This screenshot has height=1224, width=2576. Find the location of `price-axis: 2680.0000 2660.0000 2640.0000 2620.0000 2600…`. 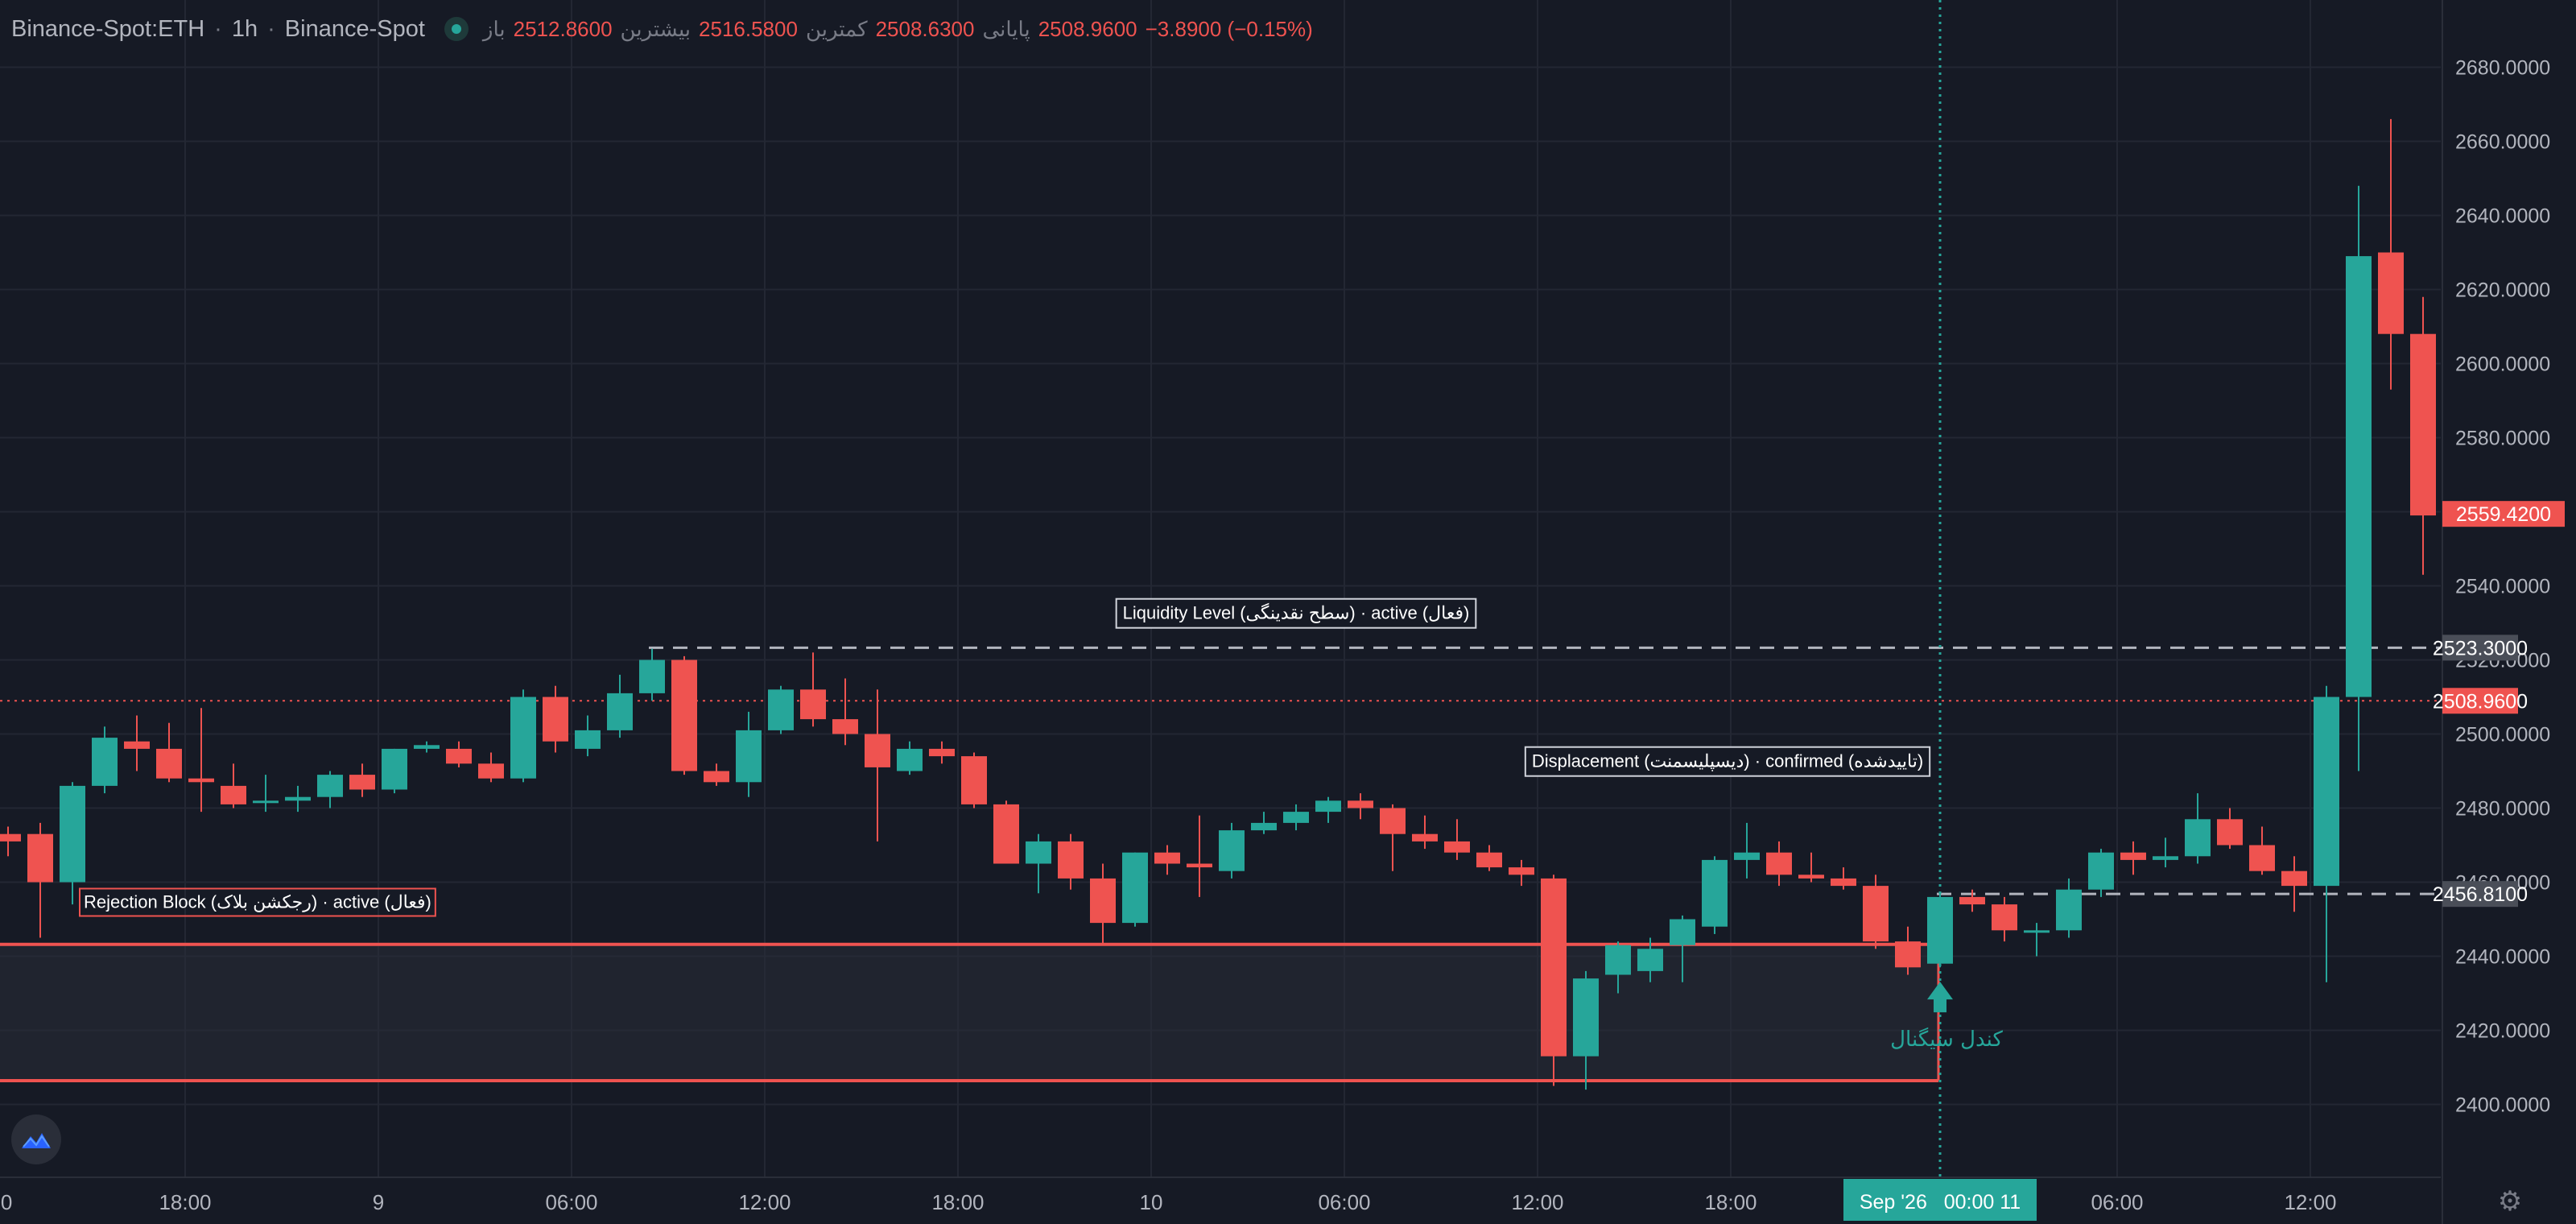

price-axis: 2680.0000 2660.0000 2640.0000 2620.0000 2600… is located at coordinates (2499, 612).